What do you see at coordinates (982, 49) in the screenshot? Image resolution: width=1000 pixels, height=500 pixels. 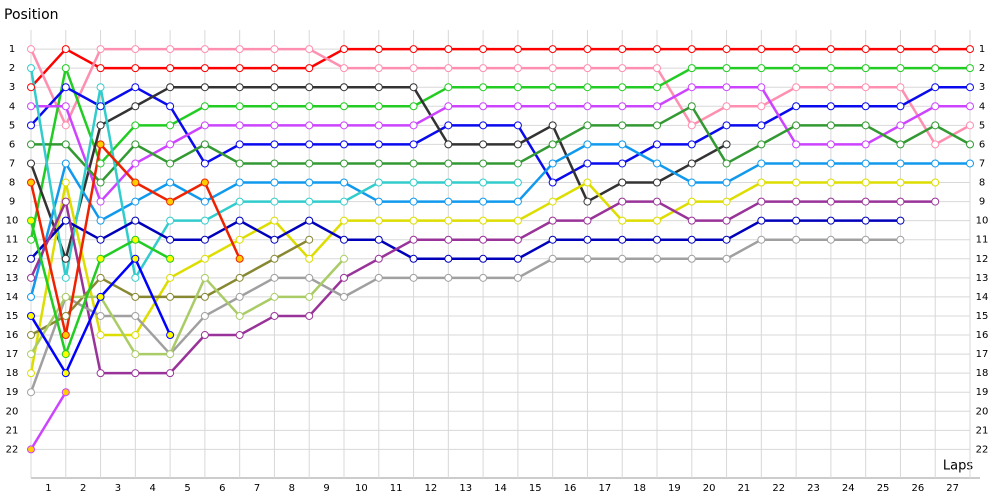 I see `y-tick-label-right: 1` at bounding box center [982, 49].